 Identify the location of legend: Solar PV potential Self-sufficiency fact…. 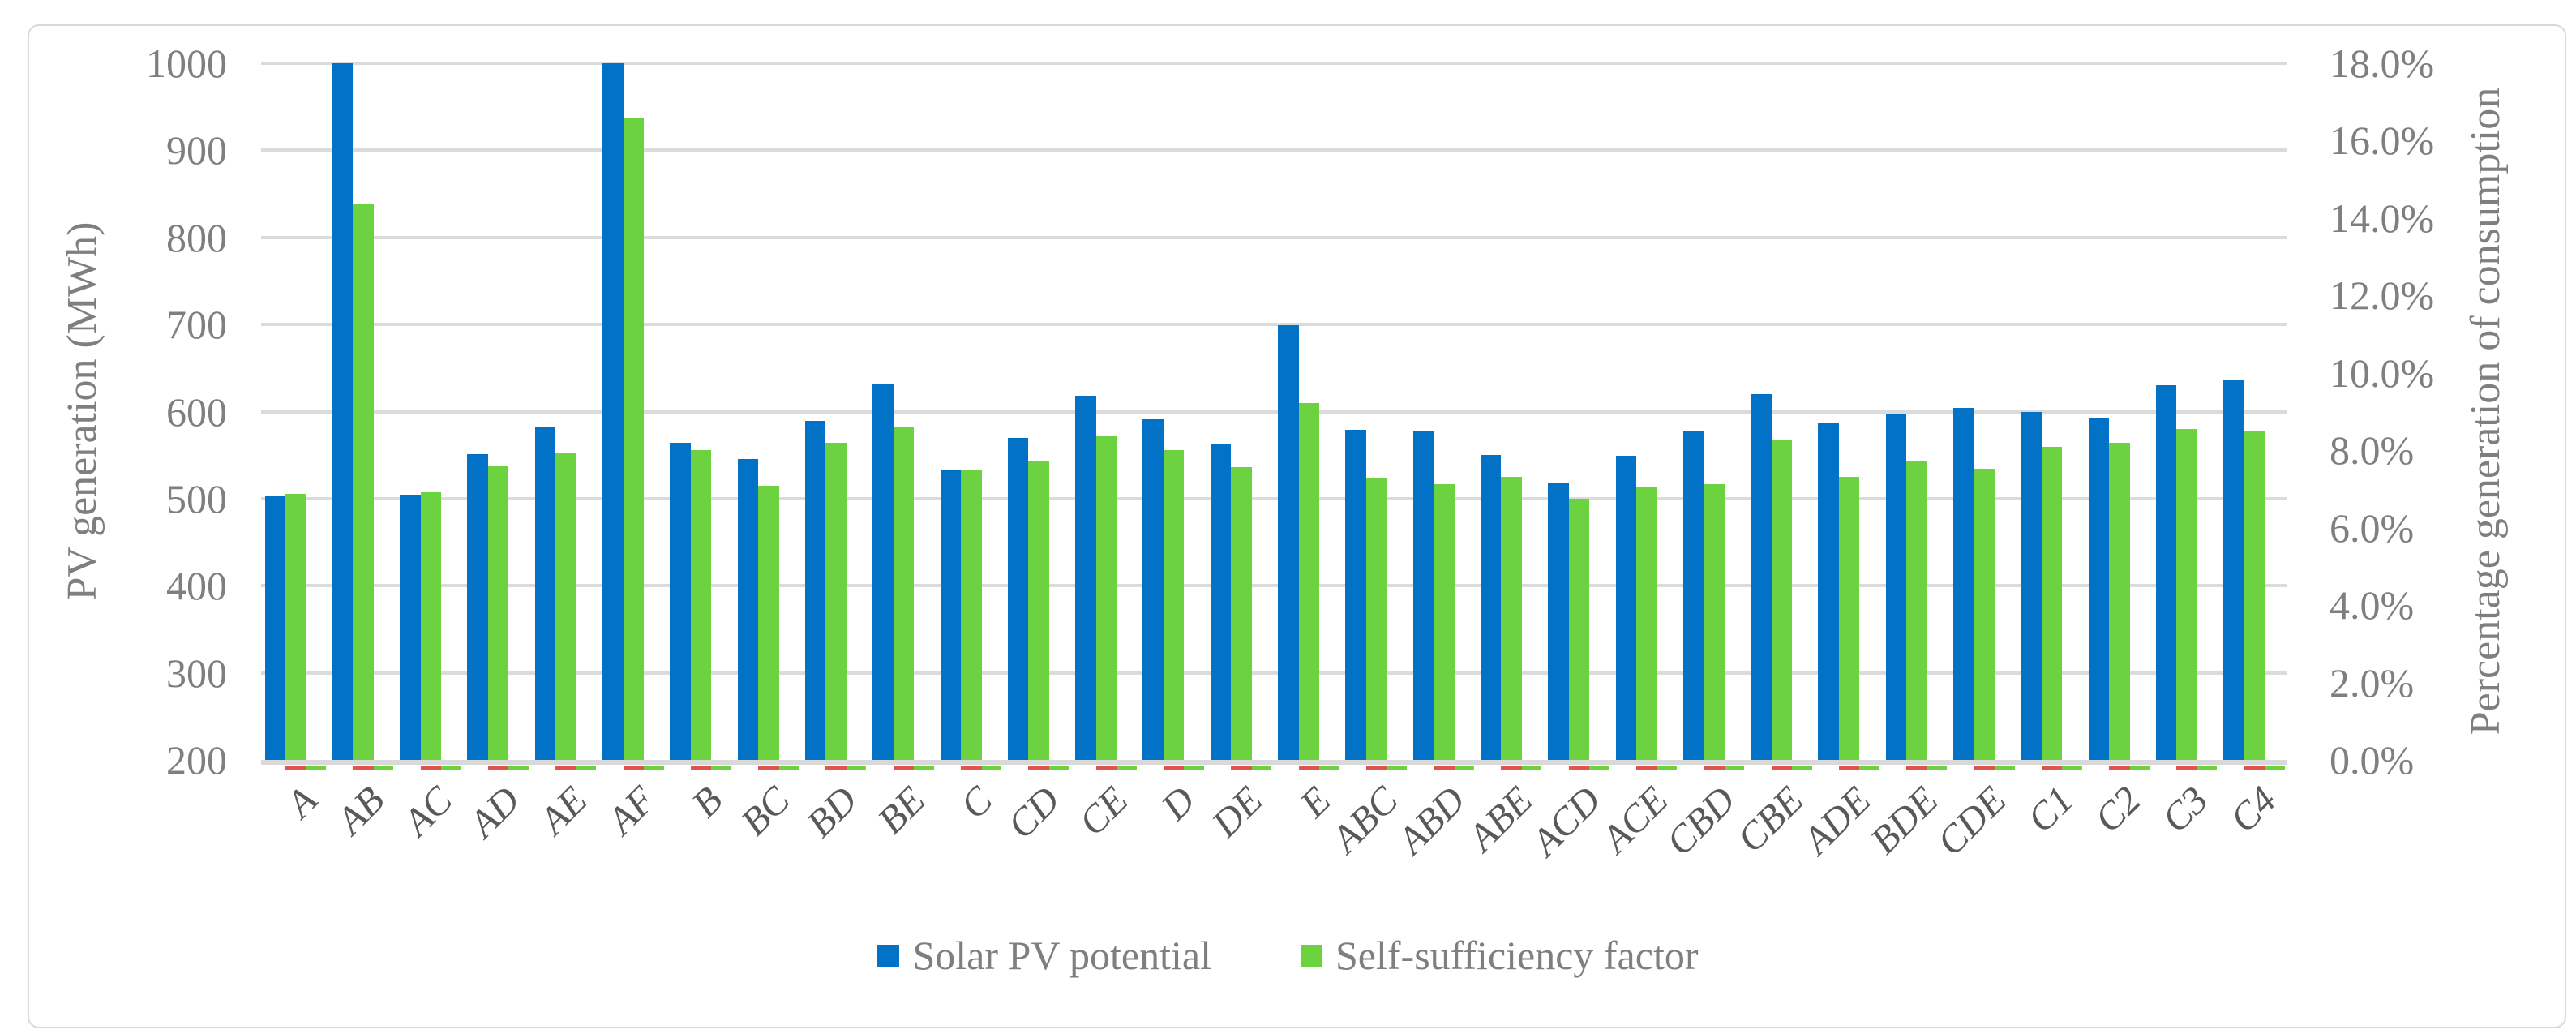
(1288, 955).